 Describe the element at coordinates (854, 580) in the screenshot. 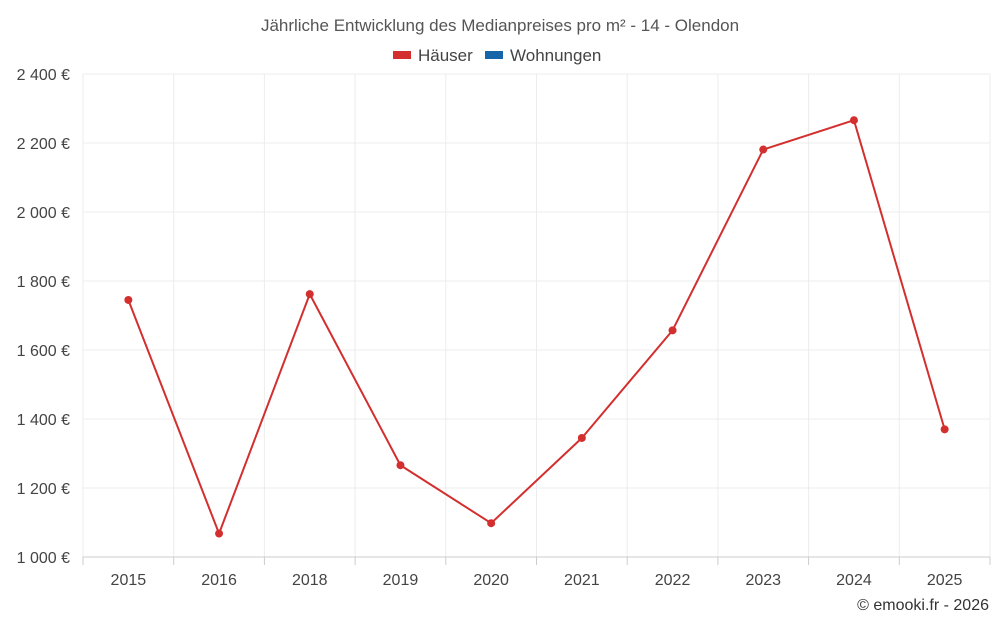

I see `x-tick-label: 2024` at that location.